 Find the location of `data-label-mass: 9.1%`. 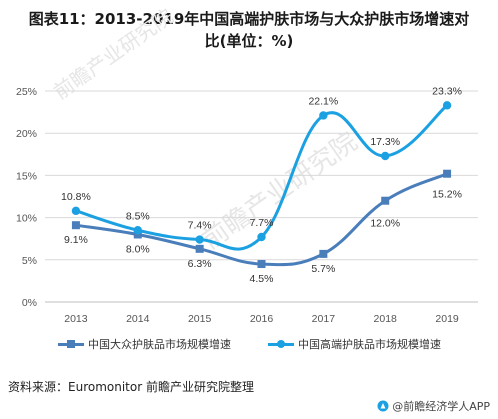

data-label-mass: 9.1% is located at coordinates (76, 240).